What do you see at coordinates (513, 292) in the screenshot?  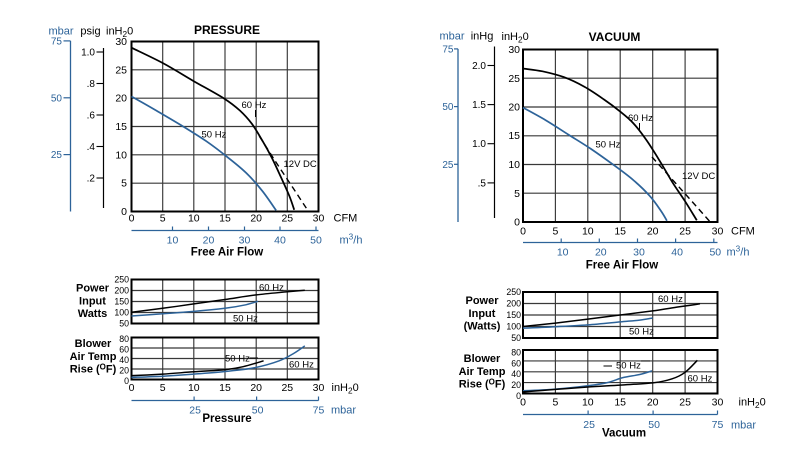 I see `svg-text: 250` at bounding box center [513, 292].